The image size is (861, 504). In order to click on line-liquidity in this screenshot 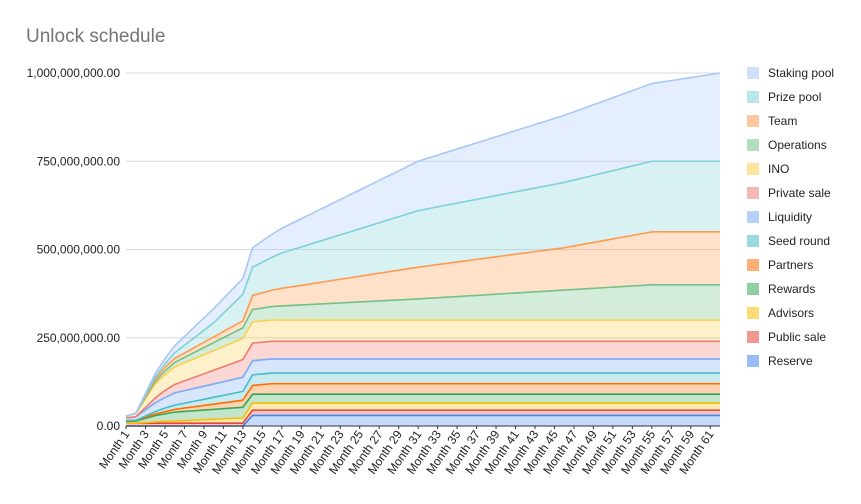, I will do `click(422, 388)`.